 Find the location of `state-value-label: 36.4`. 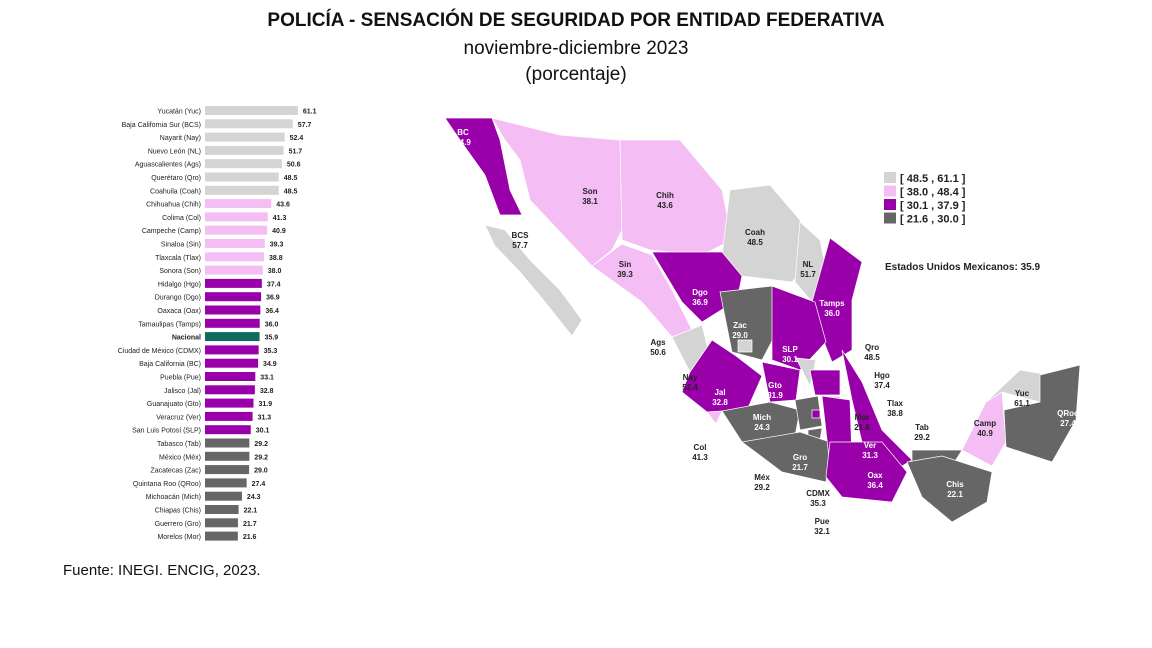

state-value-label: 36.4 is located at coordinates (875, 485).